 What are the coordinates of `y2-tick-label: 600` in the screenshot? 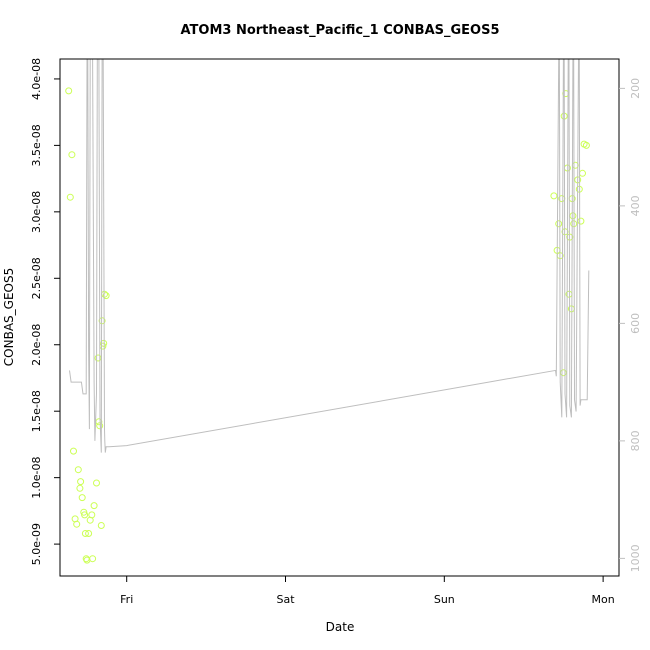 It's located at (635, 323).